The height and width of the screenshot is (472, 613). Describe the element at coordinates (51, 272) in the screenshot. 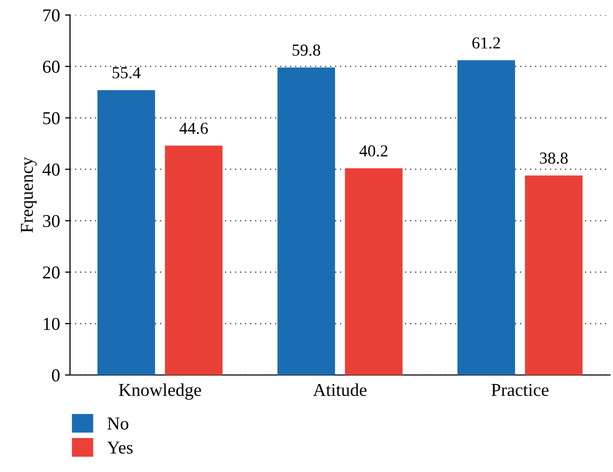

I see `y-tick-label: 20` at that location.